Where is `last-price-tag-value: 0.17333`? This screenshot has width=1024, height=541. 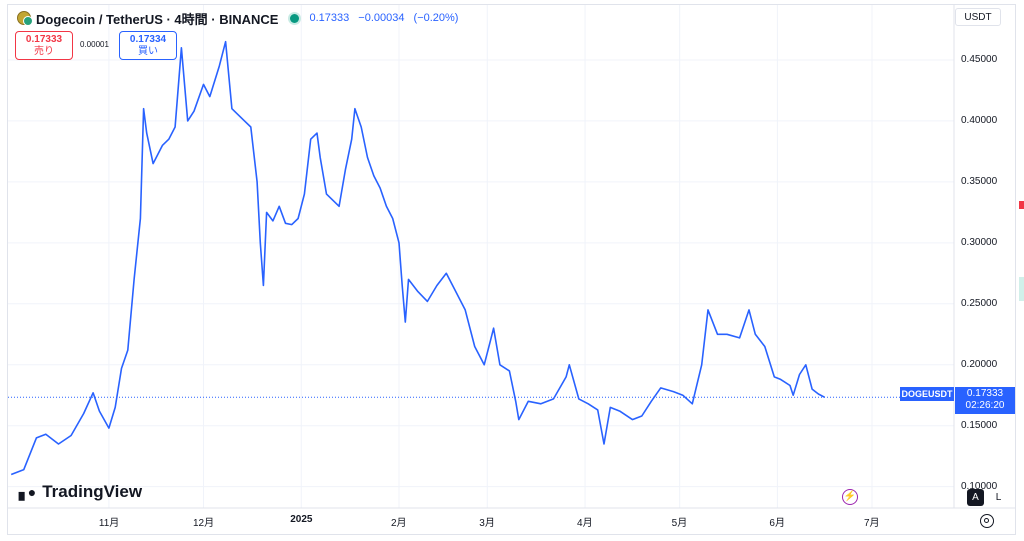
last-price-tag-value: 0.17333 is located at coordinates (985, 393).